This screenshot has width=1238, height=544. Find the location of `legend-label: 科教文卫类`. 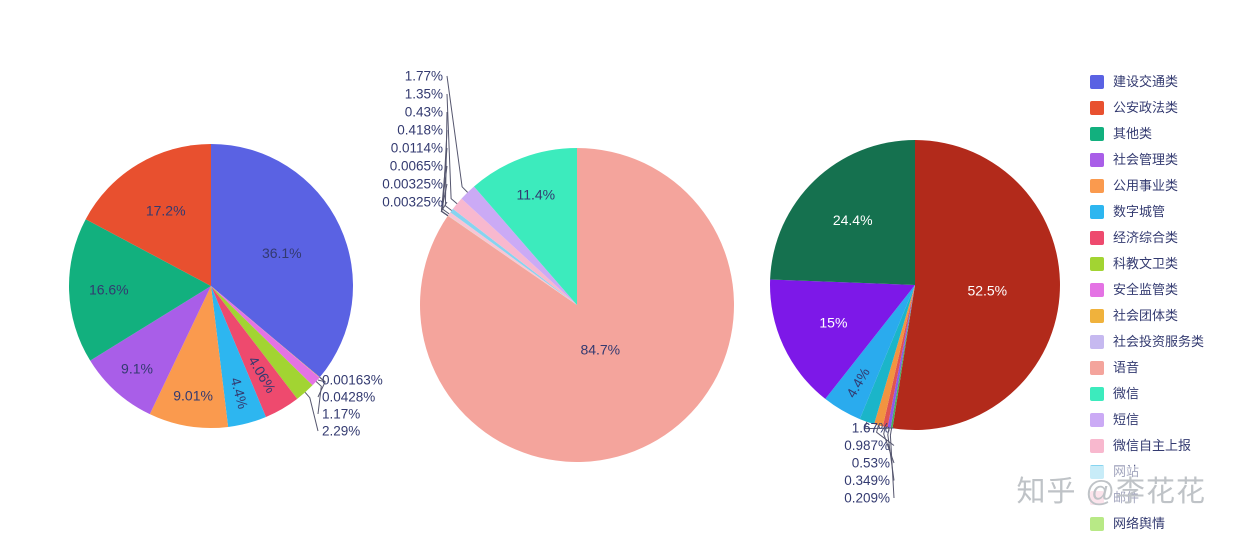

legend-label: 科教文卫类 is located at coordinates (1146, 263).